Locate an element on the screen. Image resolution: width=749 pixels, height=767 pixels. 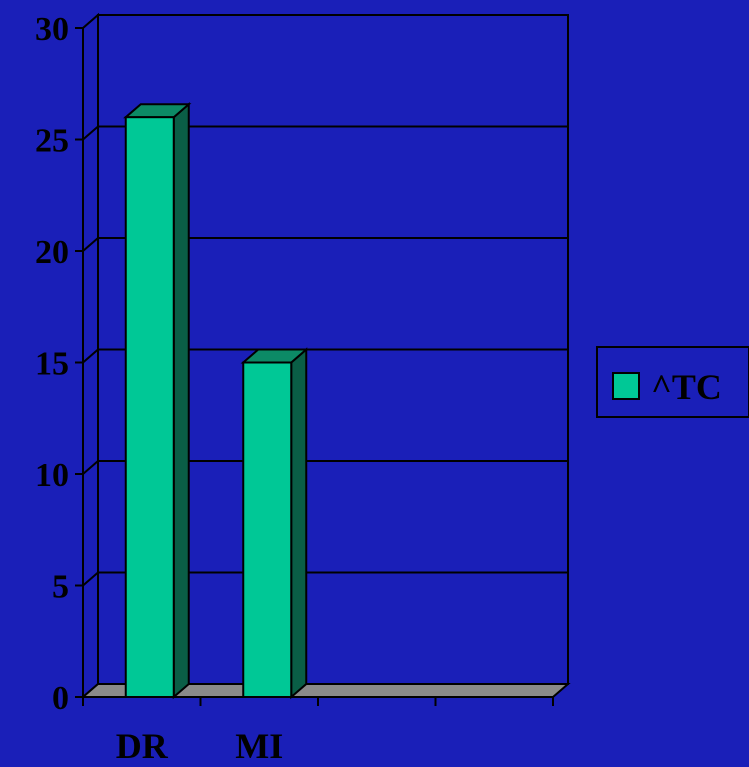
y-tick-label: 25 is located at coordinates (52, 141).